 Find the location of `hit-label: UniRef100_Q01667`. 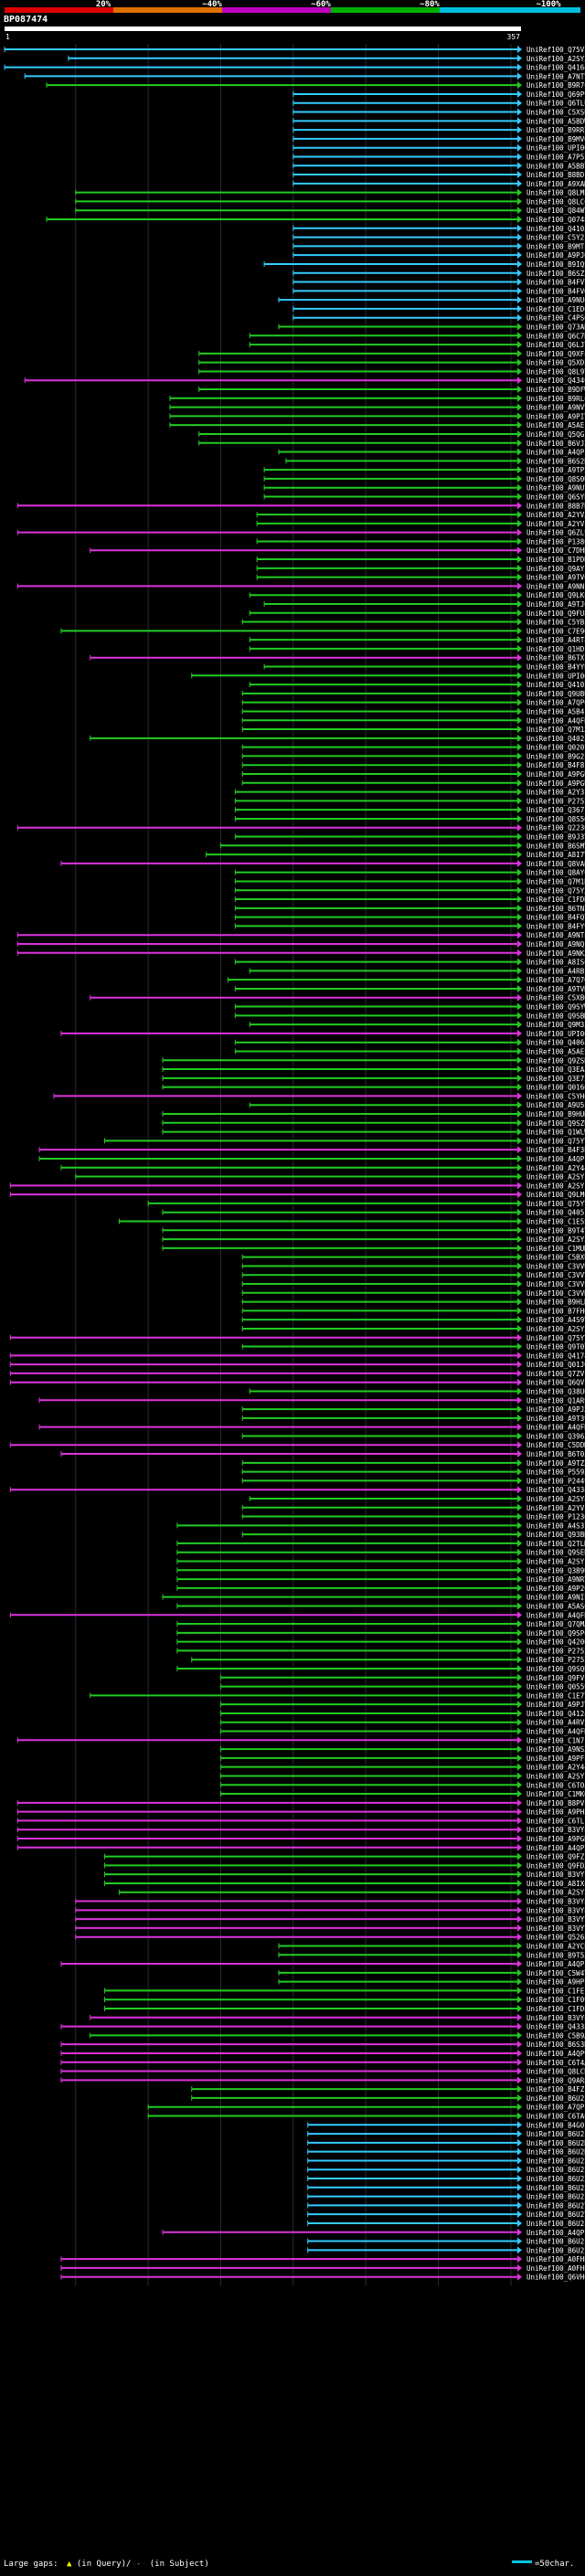

hit-label: UniRef100_Q01667 is located at coordinates (556, 1088).